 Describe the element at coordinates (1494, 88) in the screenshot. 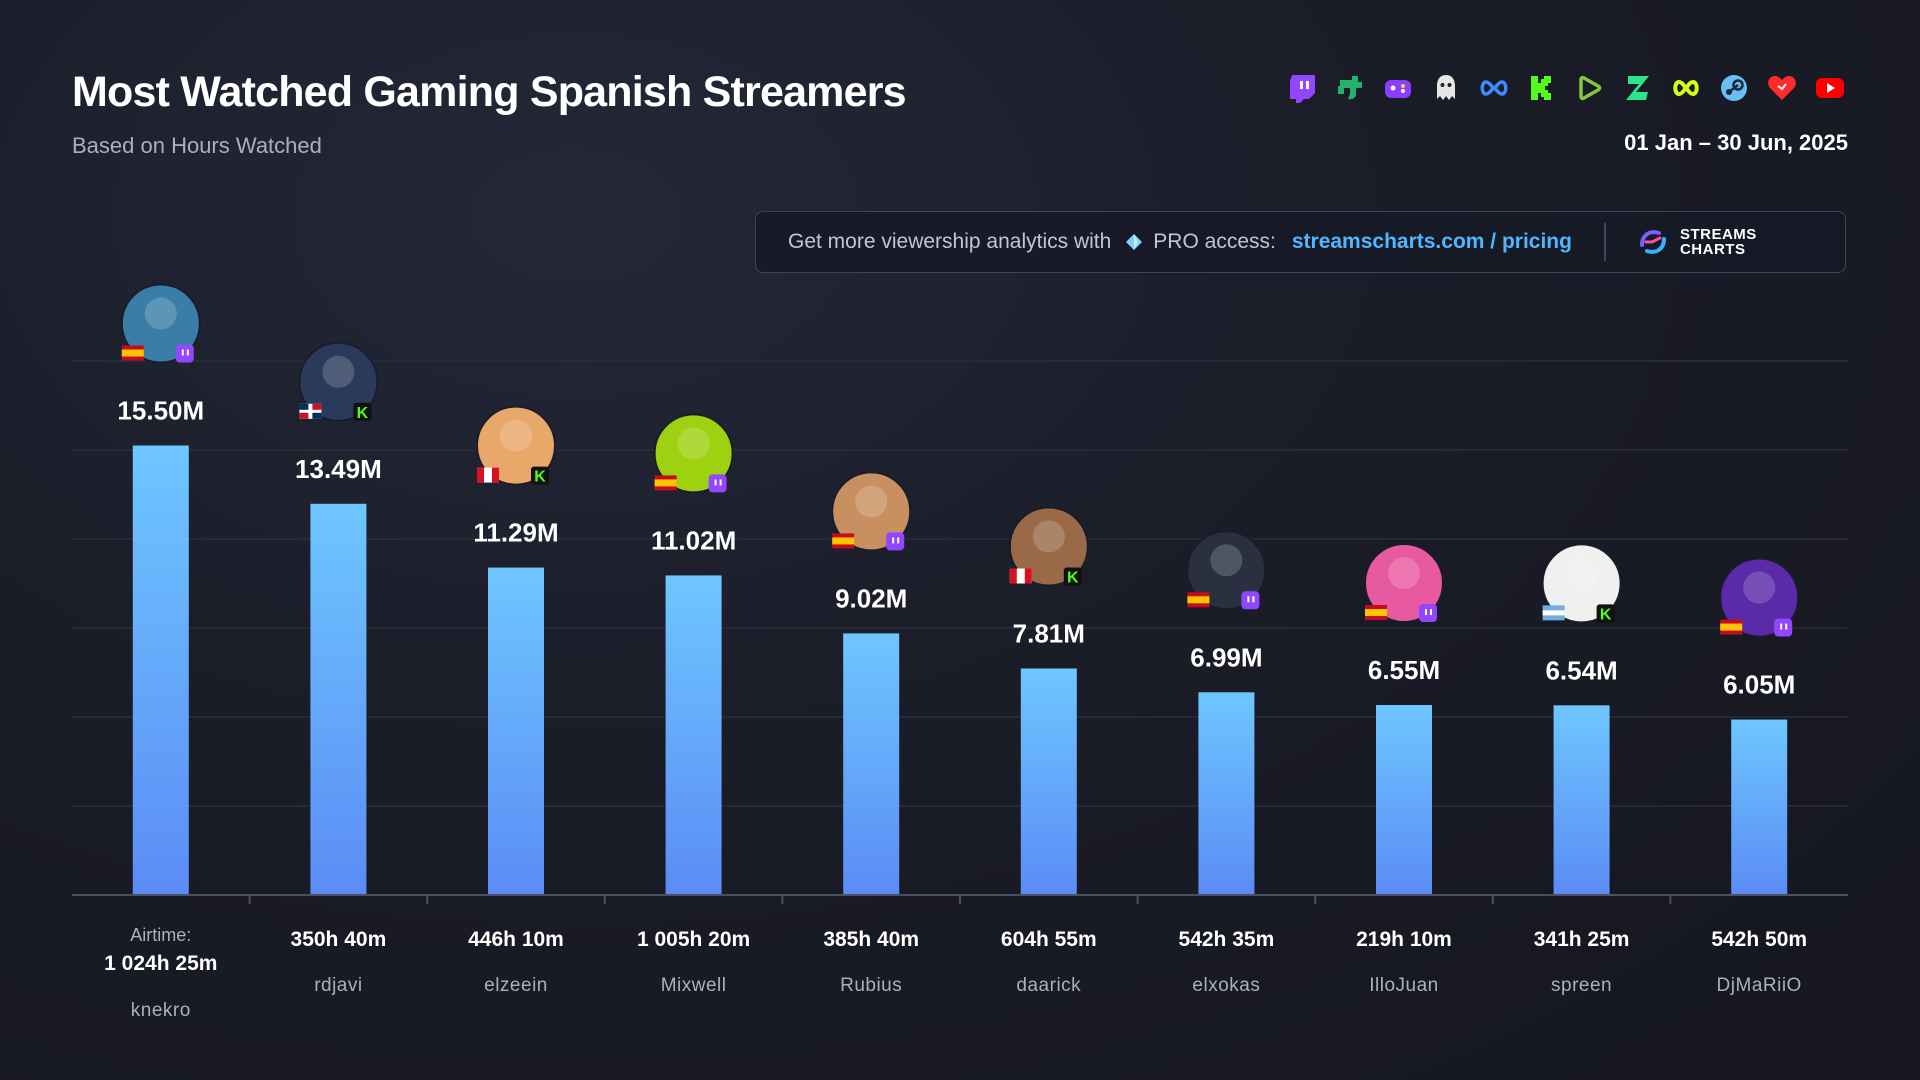

I see `infinity-platform-icon` at that location.